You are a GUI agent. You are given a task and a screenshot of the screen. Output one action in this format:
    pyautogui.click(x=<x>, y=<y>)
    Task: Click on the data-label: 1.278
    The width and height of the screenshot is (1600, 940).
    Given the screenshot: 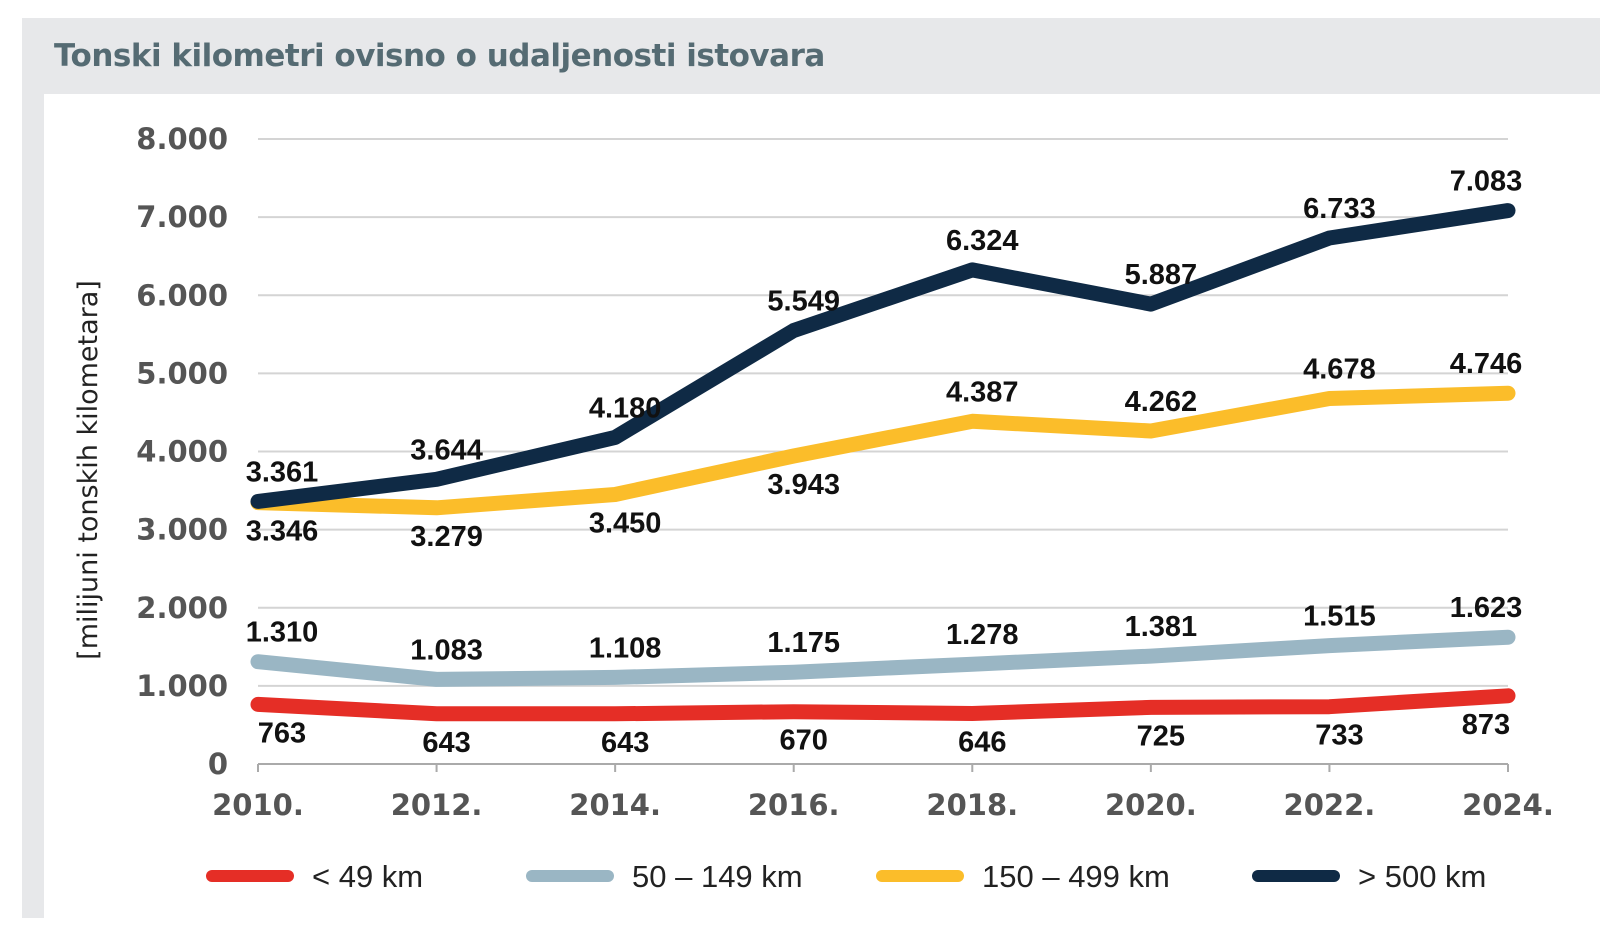 What is the action you would take?
    pyautogui.click(x=982, y=635)
    